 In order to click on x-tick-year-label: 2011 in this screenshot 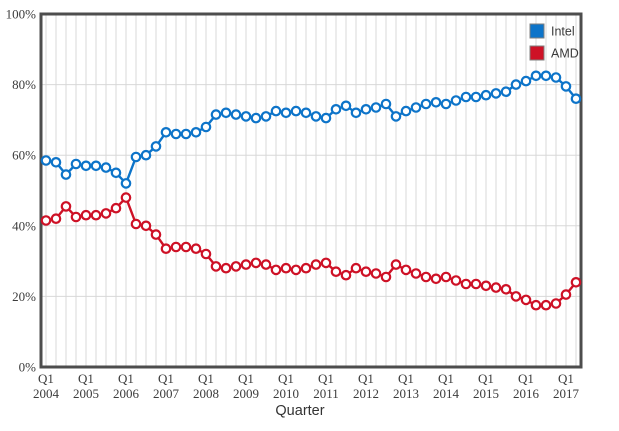, I will do `click(326, 393)`.